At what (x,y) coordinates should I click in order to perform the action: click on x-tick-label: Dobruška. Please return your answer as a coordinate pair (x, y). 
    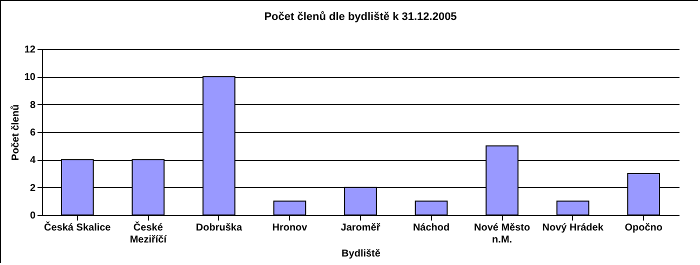
    Looking at the image, I should click on (219, 228).